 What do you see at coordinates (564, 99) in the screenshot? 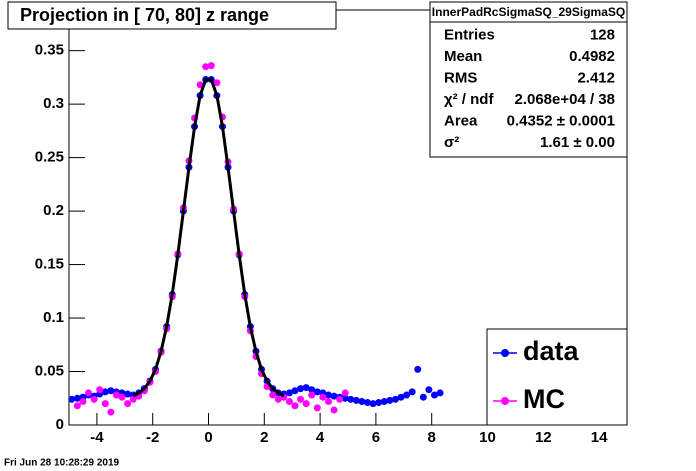
I see `stats-value: 2.068e+04 / 38` at bounding box center [564, 99].